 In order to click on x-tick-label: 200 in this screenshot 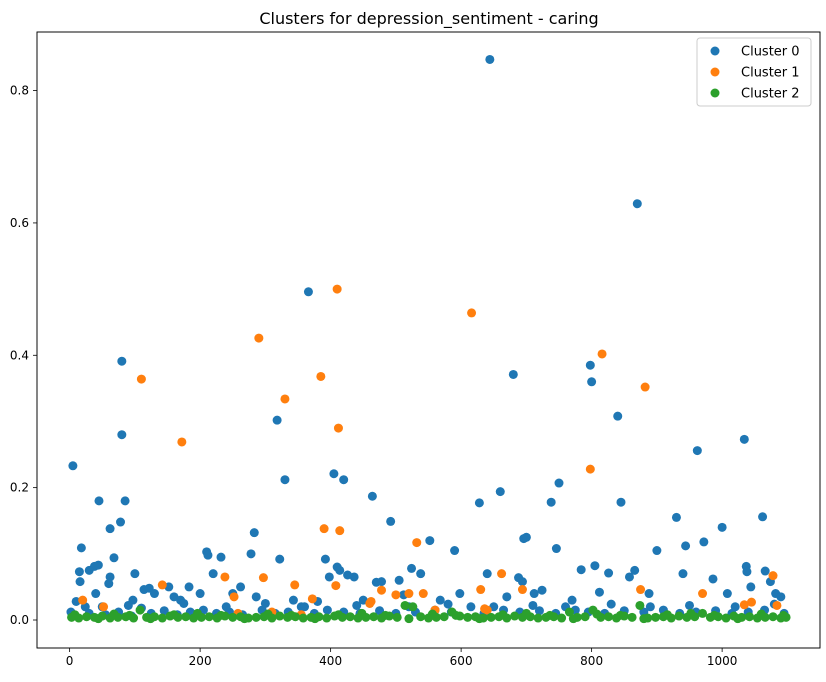, I will do `click(200, 661)`.